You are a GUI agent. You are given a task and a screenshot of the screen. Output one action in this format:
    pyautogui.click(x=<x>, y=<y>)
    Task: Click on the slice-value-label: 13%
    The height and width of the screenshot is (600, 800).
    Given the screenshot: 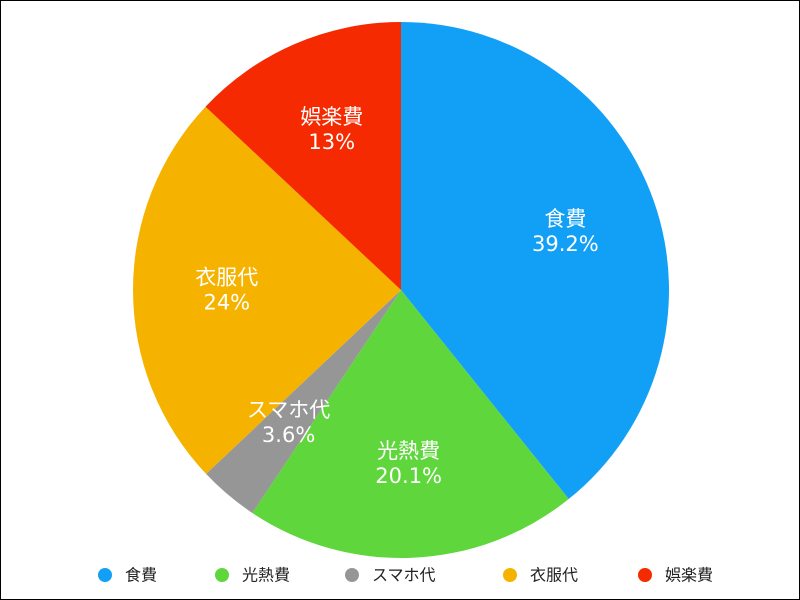 What is the action you would take?
    pyautogui.click(x=331, y=142)
    